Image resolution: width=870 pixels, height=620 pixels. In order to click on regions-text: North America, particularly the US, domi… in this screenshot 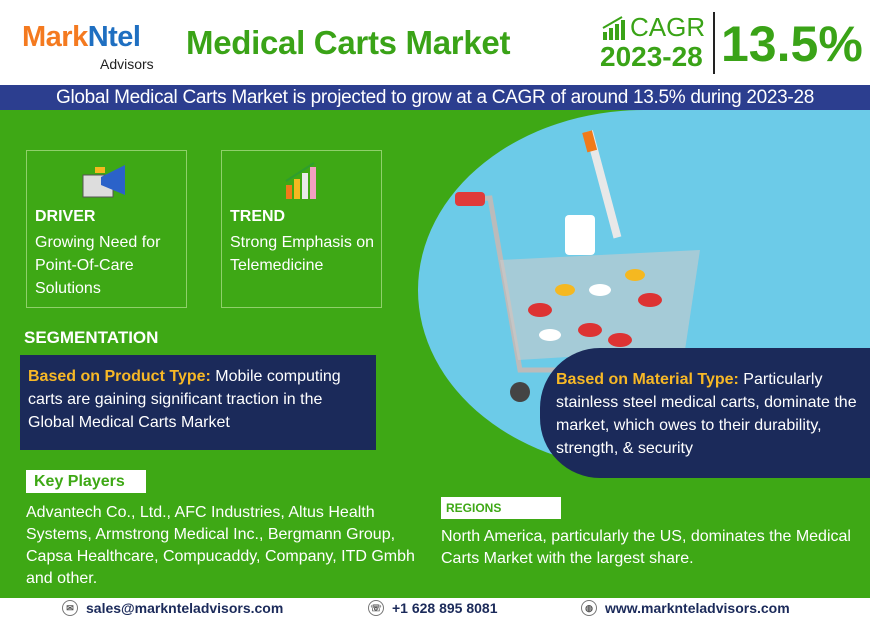, I will do `click(646, 547)`.